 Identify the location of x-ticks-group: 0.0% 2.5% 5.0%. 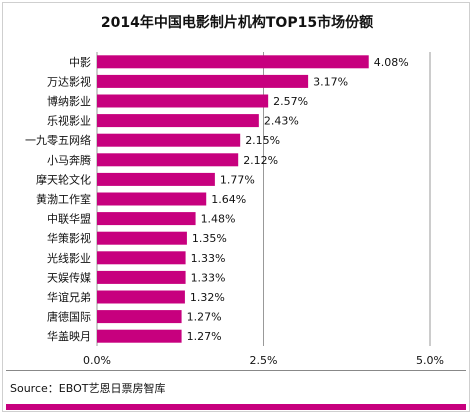
(263, 360).